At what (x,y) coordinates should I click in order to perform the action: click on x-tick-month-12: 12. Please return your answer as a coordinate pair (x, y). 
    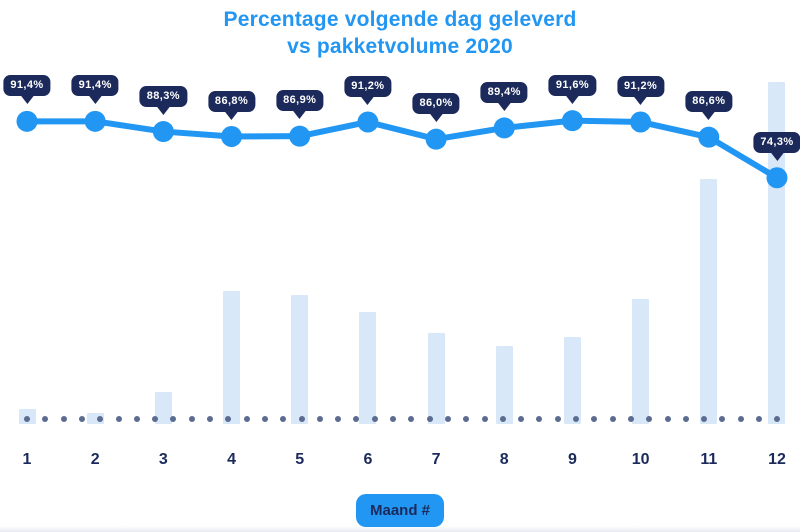
    Looking at the image, I should click on (777, 459).